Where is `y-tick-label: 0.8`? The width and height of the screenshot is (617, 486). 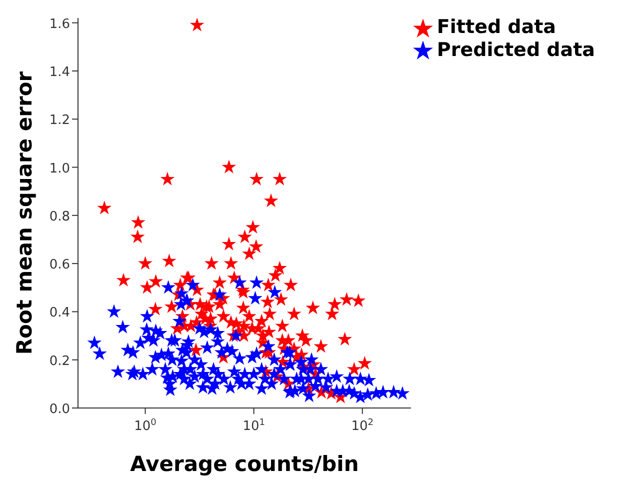 y-tick-label: 0.8 is located at coordinates (59, 216).